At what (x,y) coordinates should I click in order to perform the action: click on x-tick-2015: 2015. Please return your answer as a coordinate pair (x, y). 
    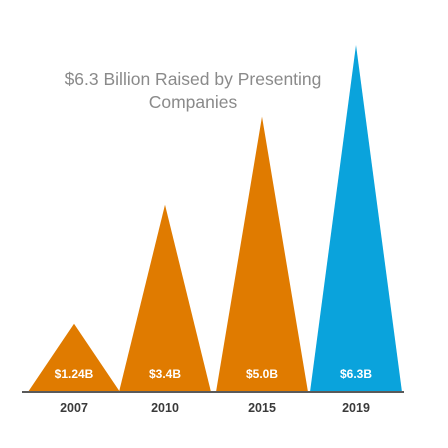
    Looking at the image, I should click on (262, 408).